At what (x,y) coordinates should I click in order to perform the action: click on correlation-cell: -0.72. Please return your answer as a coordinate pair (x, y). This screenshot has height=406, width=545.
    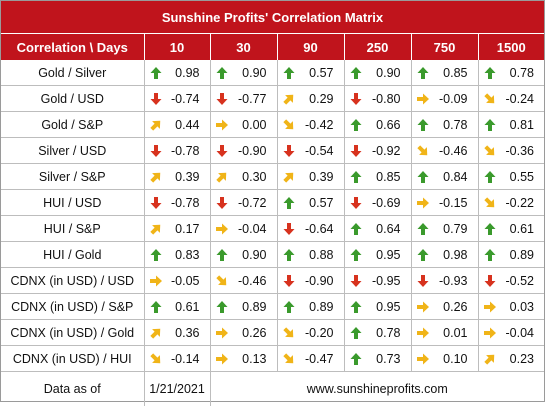
    Looking at the image, I should click on (243, 203).